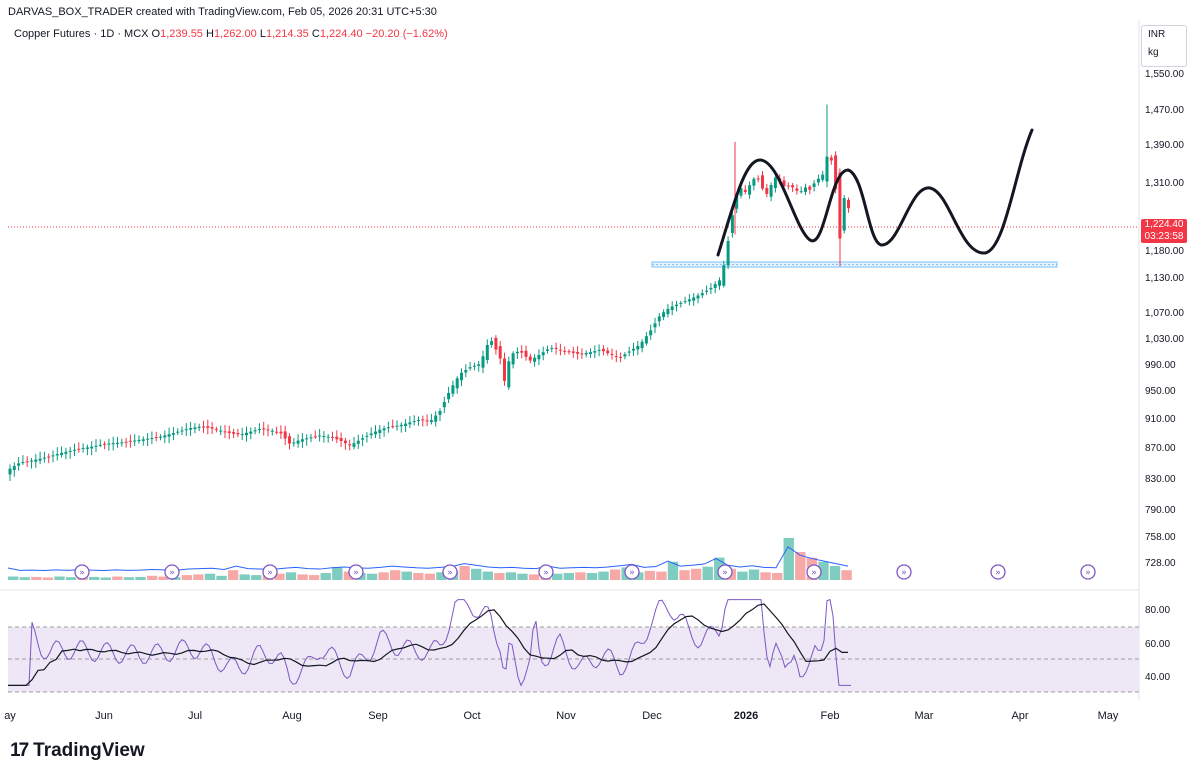  I want to click on tradingview-logo: 17 TradingView, so click(77, 751).